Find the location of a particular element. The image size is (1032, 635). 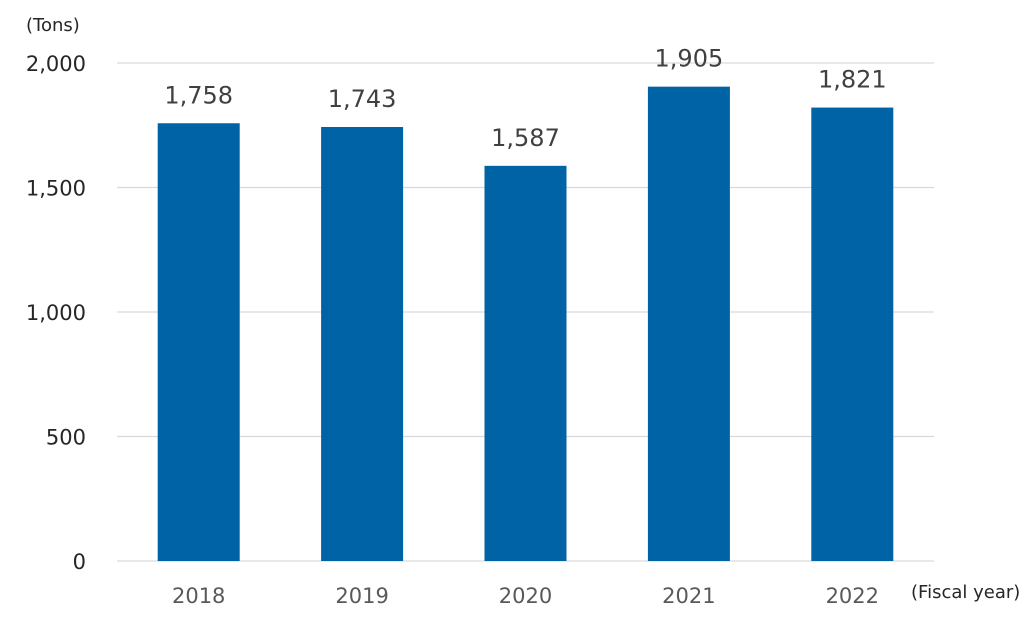

bar-2022 is located at coordinates (852, 334).